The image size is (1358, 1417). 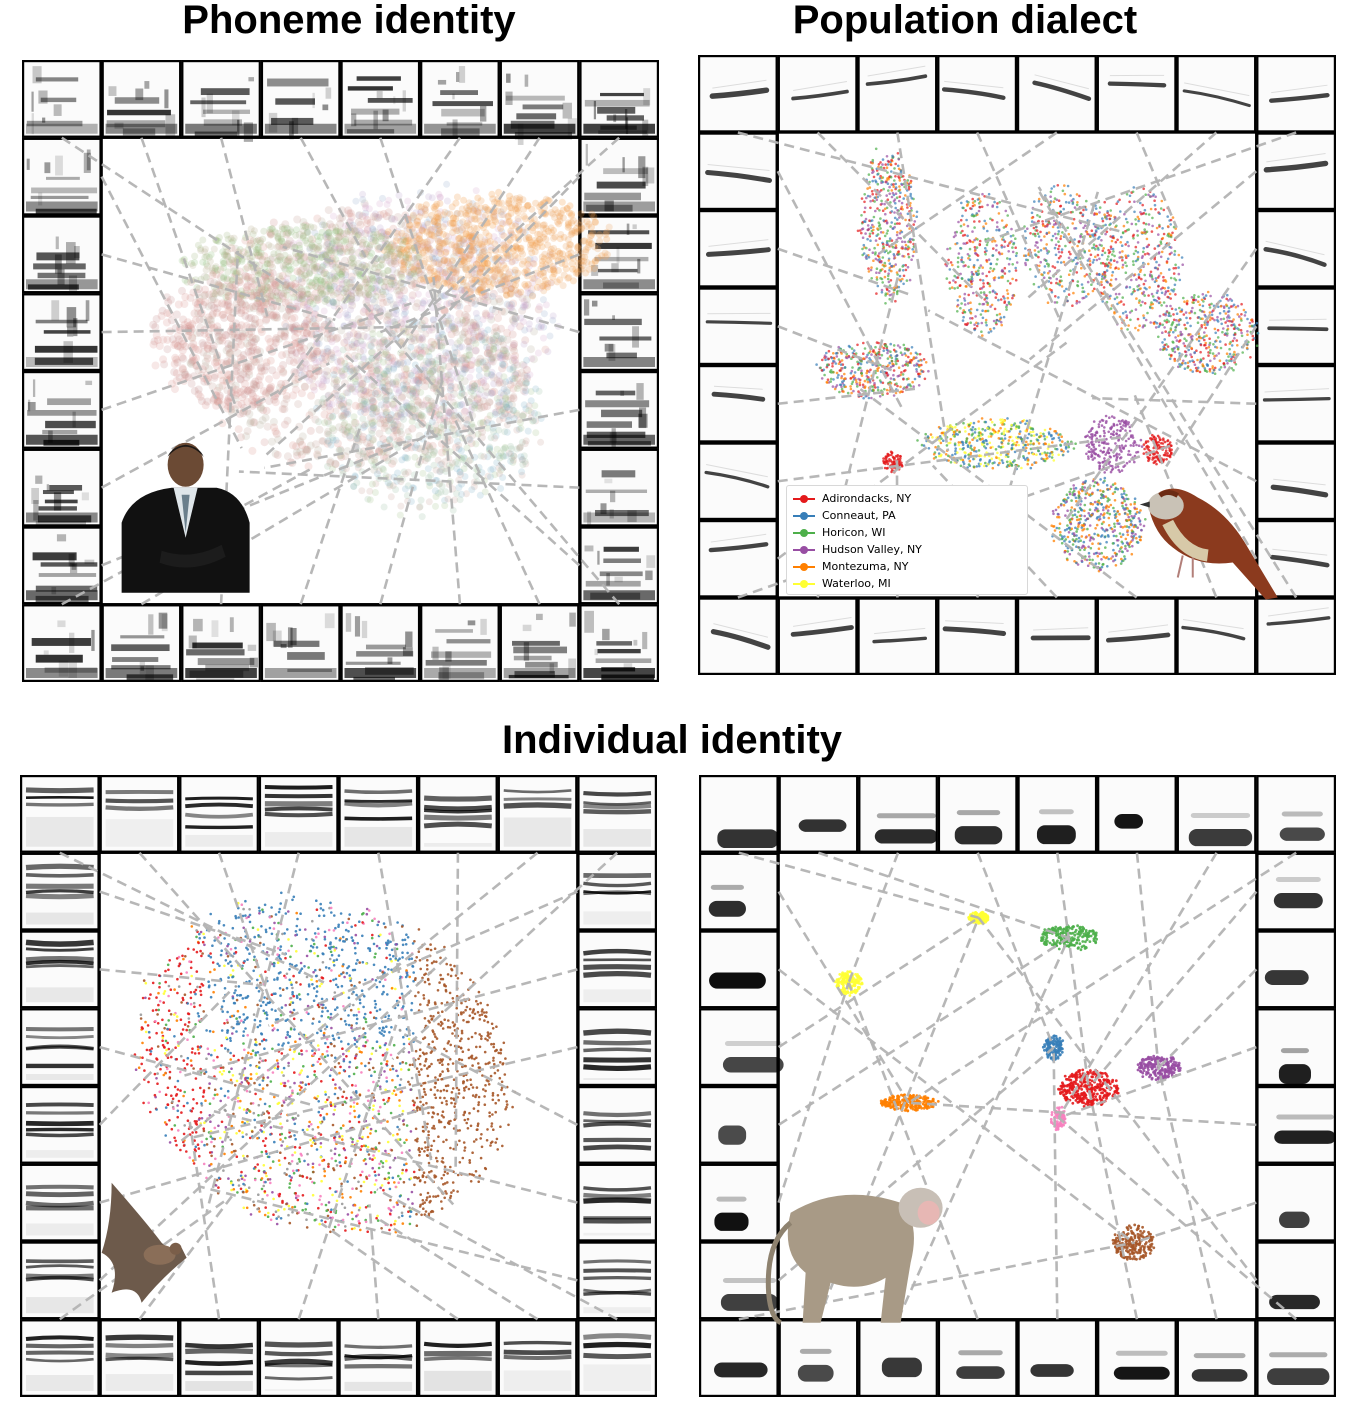 I want to click on tile-background, so click(x=141, y=99).